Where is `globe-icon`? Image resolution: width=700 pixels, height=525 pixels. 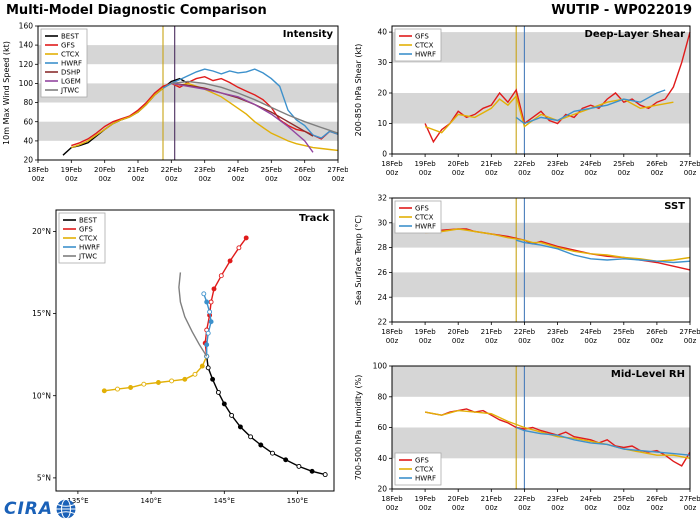
globe-icon is located at coordinates (66, 509).